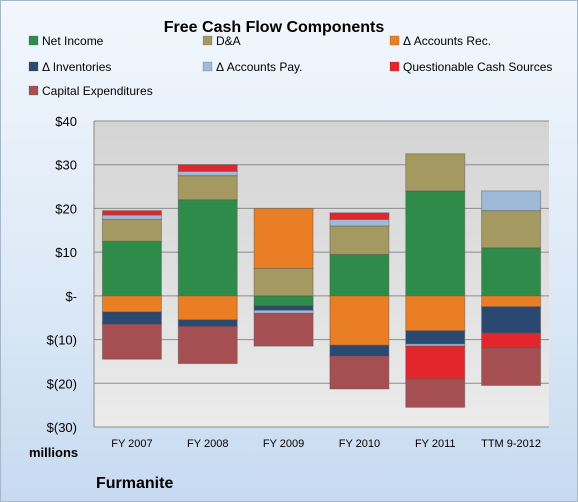 The width and height of the screenshot is (578, 502). Describe the element at coordinates (66, 208) in the screenshot. I see `y-tick-label: $20` at that location.